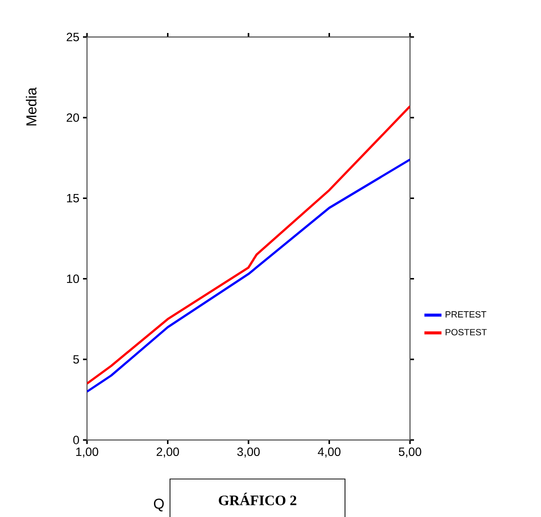 The width and height of the screenshot is (541, 517). Describe the element at coordinates (257, 499) in the screenshot. I see `text: GRÁFICO 2` at that location.